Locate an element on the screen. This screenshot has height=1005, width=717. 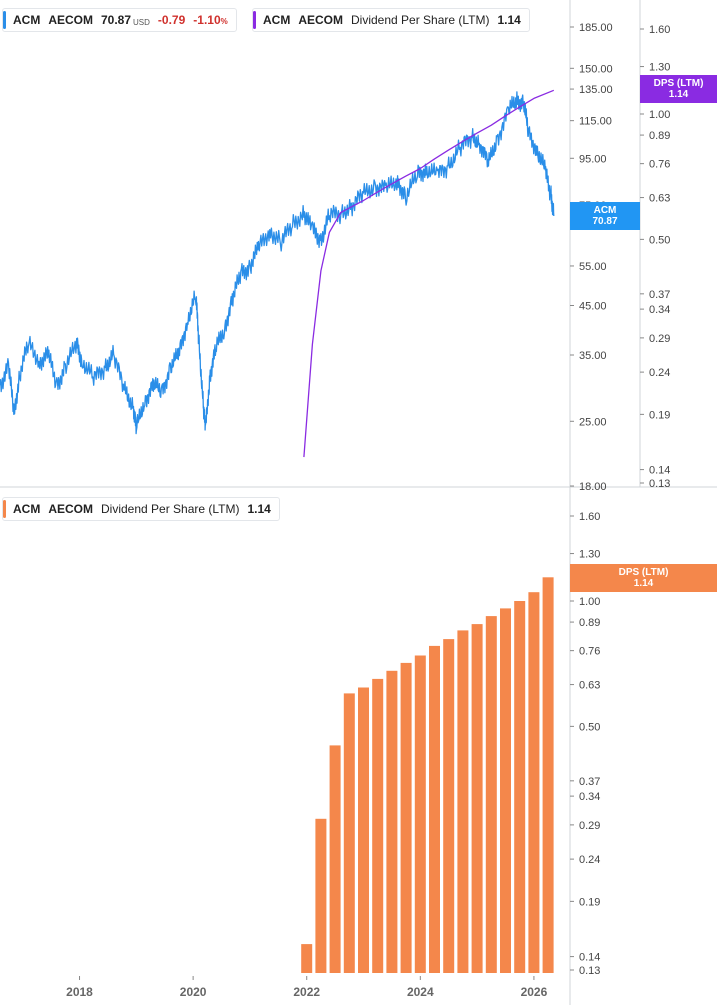
dps-axis-tick: 0.50 is located at coordinates (659, 240).